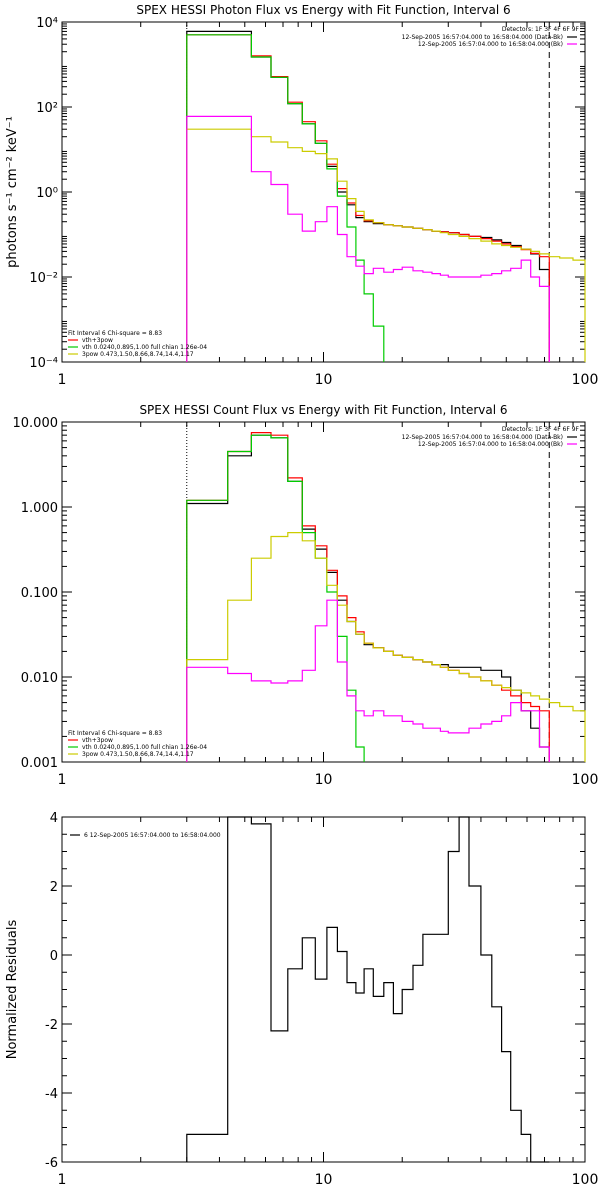 This screenshot has height=1200, width=600. I want to click on plot-1-ytick-label: 0.010, so click(39, 678).